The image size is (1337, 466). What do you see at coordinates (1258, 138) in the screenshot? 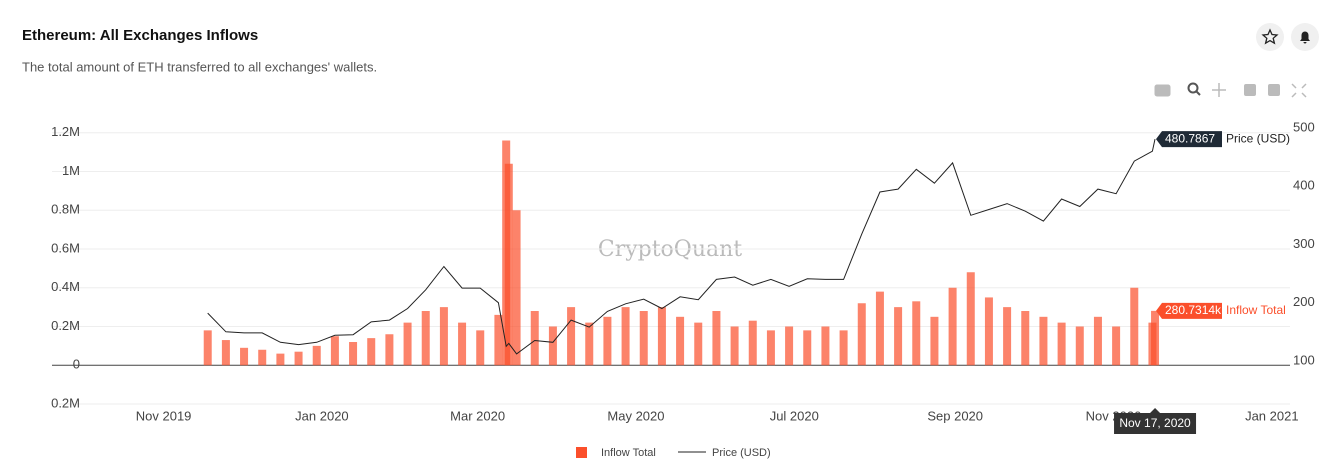
I see `tag-name: Price (USD)` at bounding box center [1258, 138].